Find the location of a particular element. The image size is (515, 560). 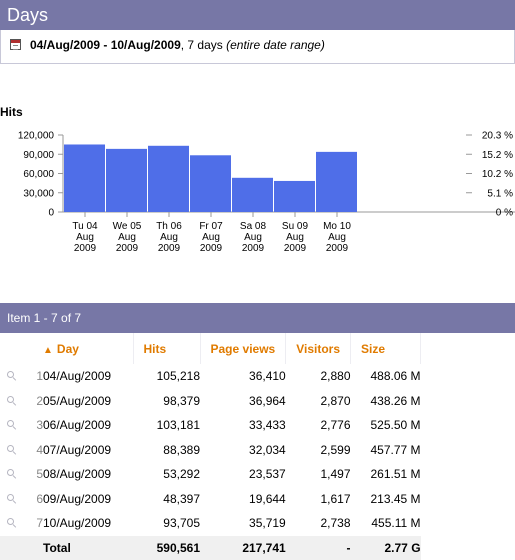

table-pagination-bar: Item 1 - 7 of 7 is located at coordinates (257, 318).